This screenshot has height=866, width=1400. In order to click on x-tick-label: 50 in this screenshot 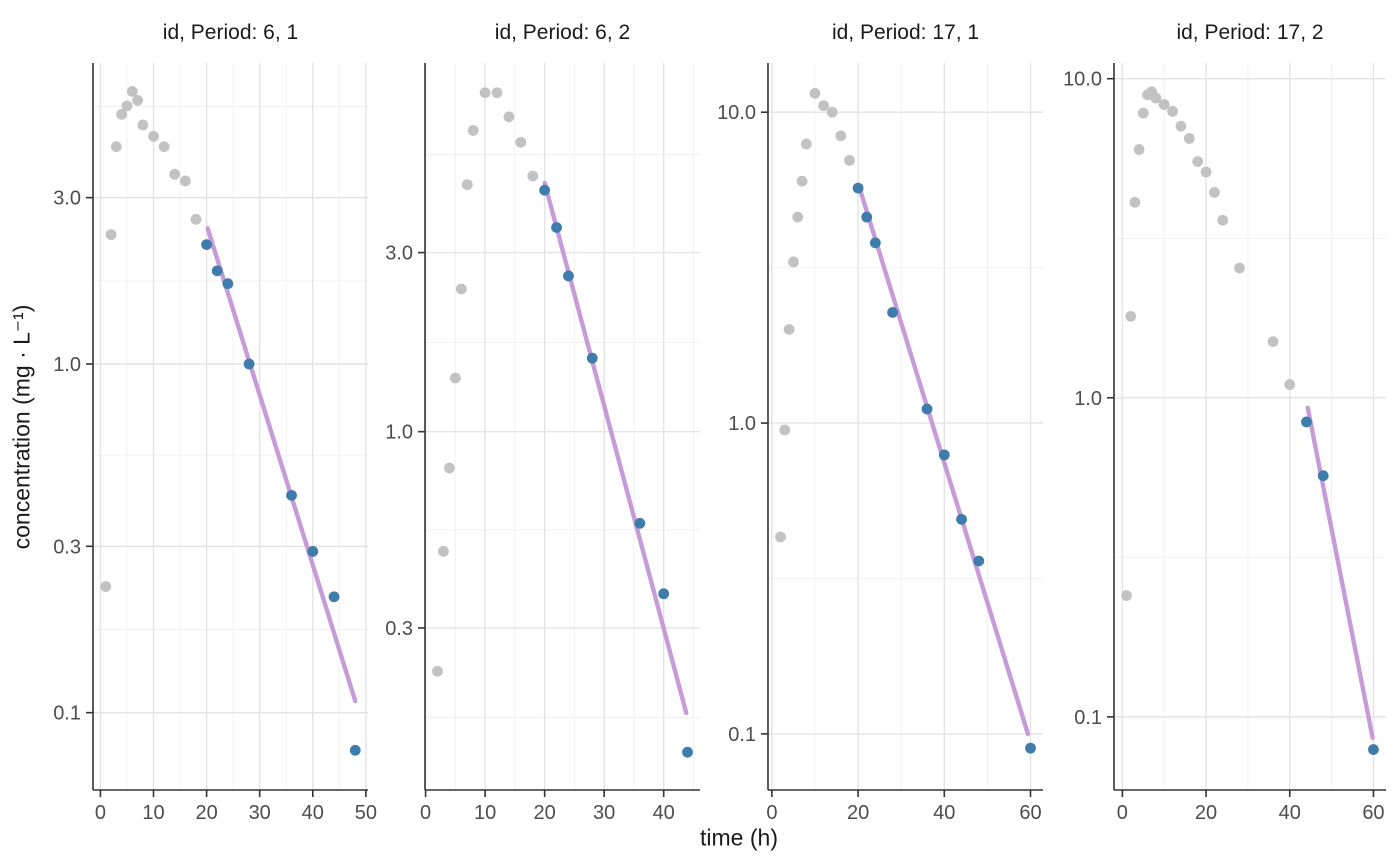, I will do `click(366, 813)`.